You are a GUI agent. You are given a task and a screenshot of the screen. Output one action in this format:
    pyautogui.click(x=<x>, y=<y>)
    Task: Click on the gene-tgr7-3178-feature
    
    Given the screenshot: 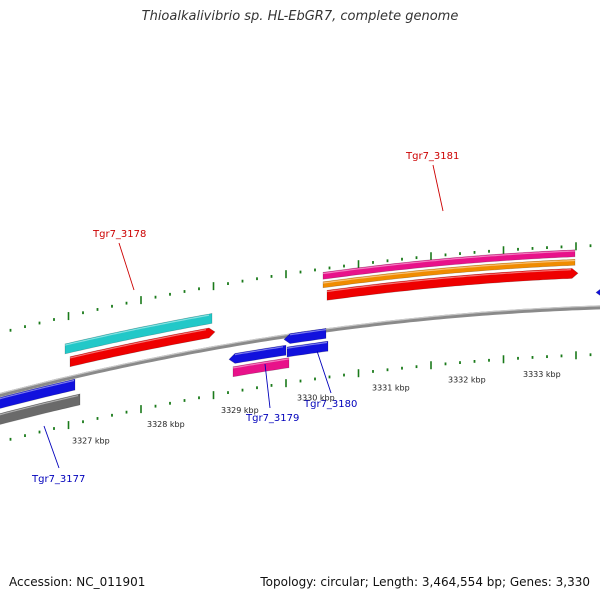 What is the action you would take?
    pyautogui.click(x=138, y=334)
    